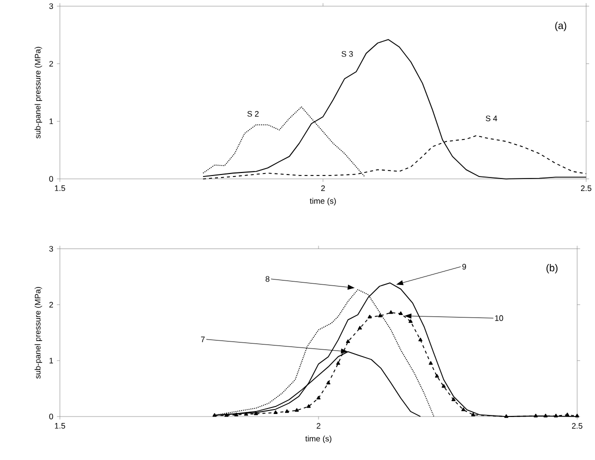 The width and height of the screenshot is (595, 460). I want to click on annotation: (a), so click(560, 26).